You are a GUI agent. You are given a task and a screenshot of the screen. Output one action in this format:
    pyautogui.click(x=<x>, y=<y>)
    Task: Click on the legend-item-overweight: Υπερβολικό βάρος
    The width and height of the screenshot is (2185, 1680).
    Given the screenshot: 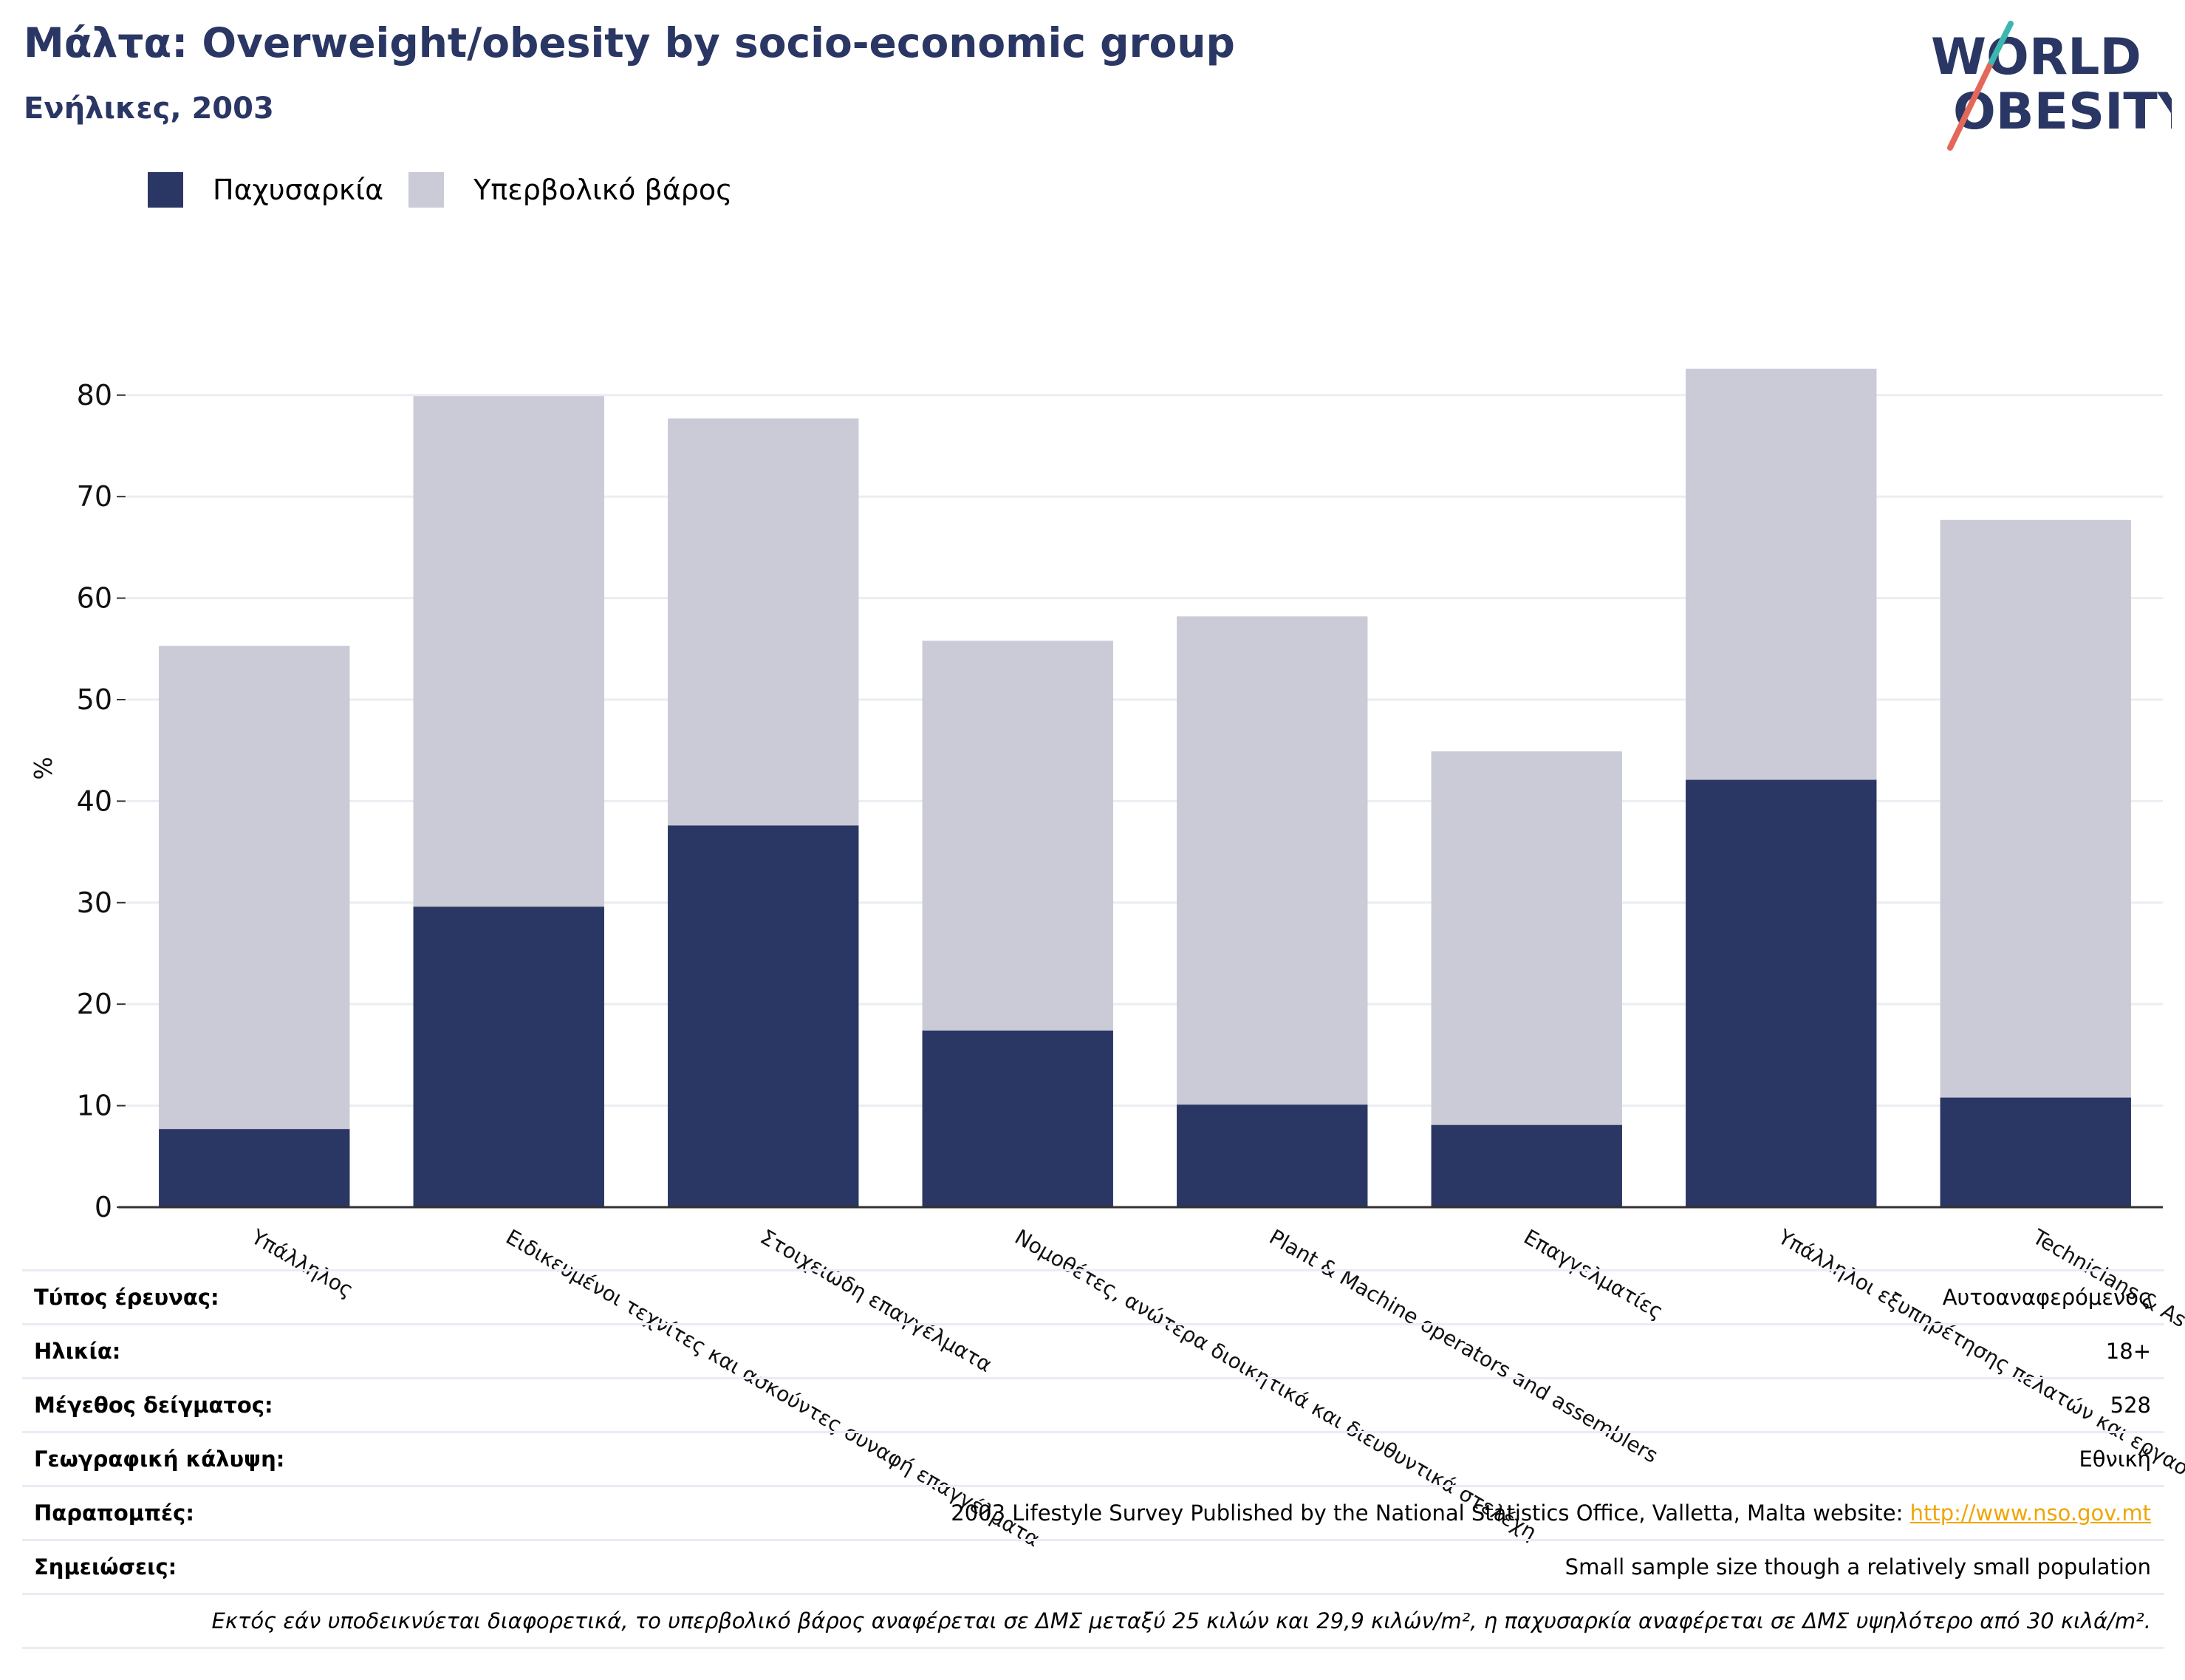 What is the action you would take?
    pyautogui.click(x=570, y=190)
    